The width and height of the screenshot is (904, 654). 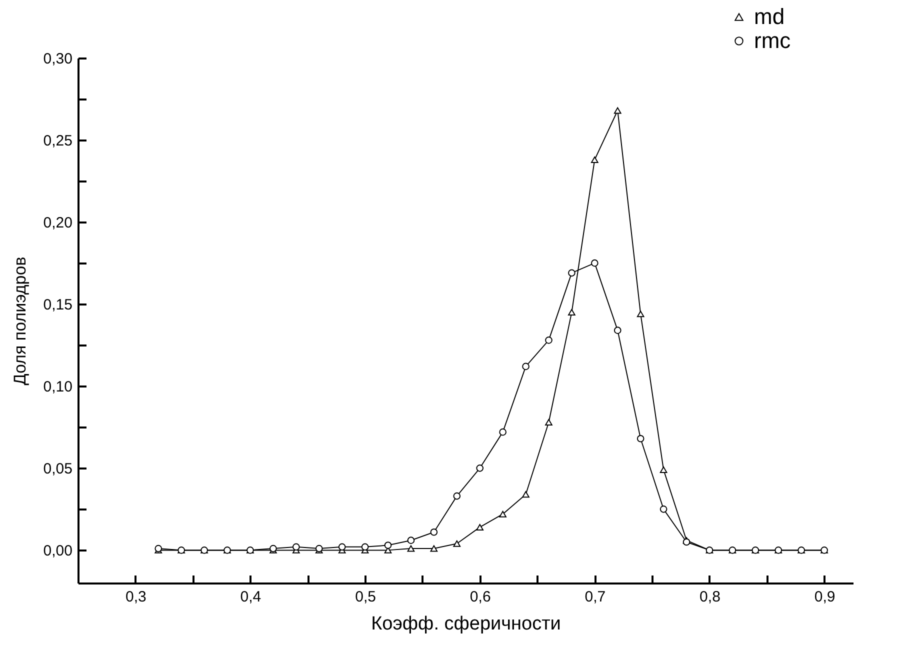 I want to click on x-tick-label: 0,3, so click(x=135, y=597).